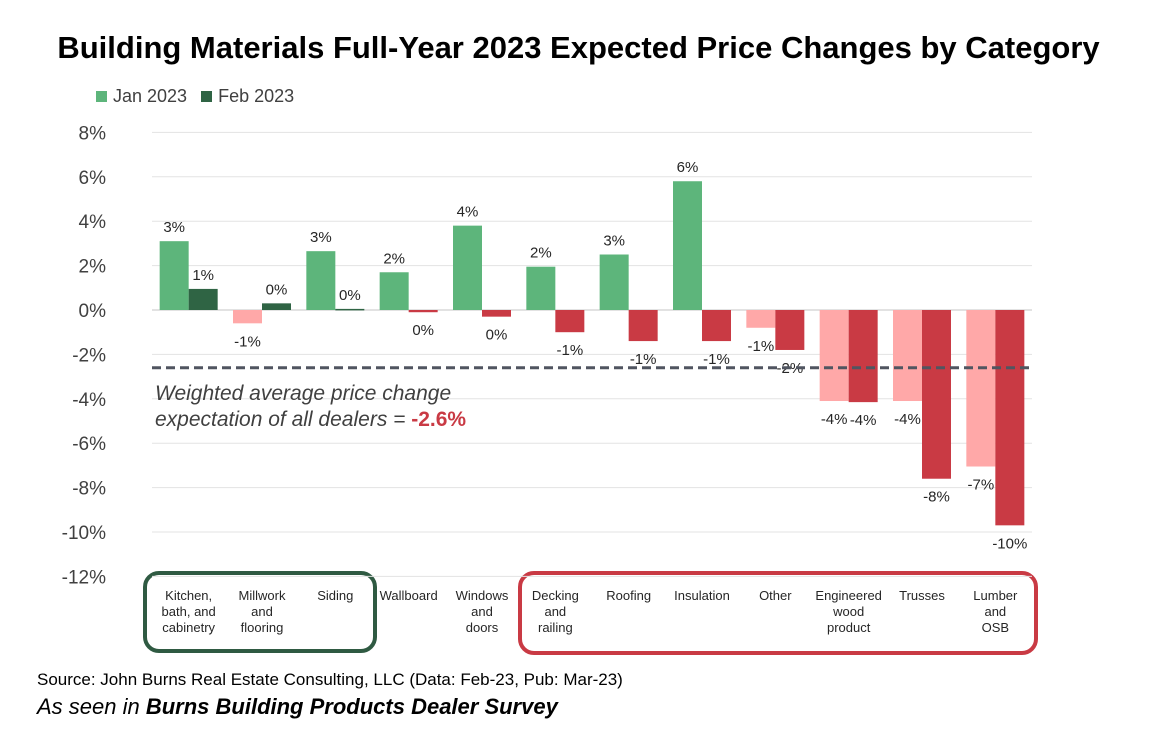 The height and width of the screenshot is (751, 1157). What do you see at coordinates (922, 595) in the screenshot?
I see `category-label: Trusses` at bounding box center [922, 595].